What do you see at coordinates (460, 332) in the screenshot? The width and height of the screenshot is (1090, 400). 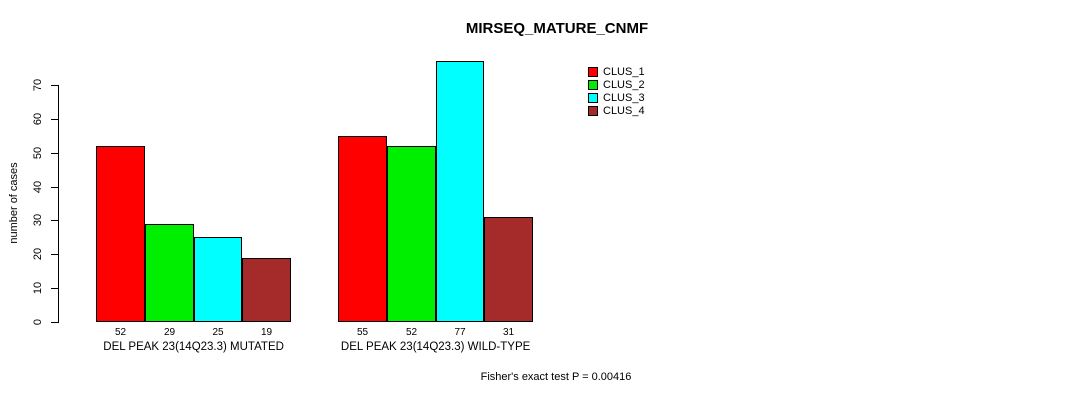 I see `bar-value-label: 77` at bounding box center [460, 332].